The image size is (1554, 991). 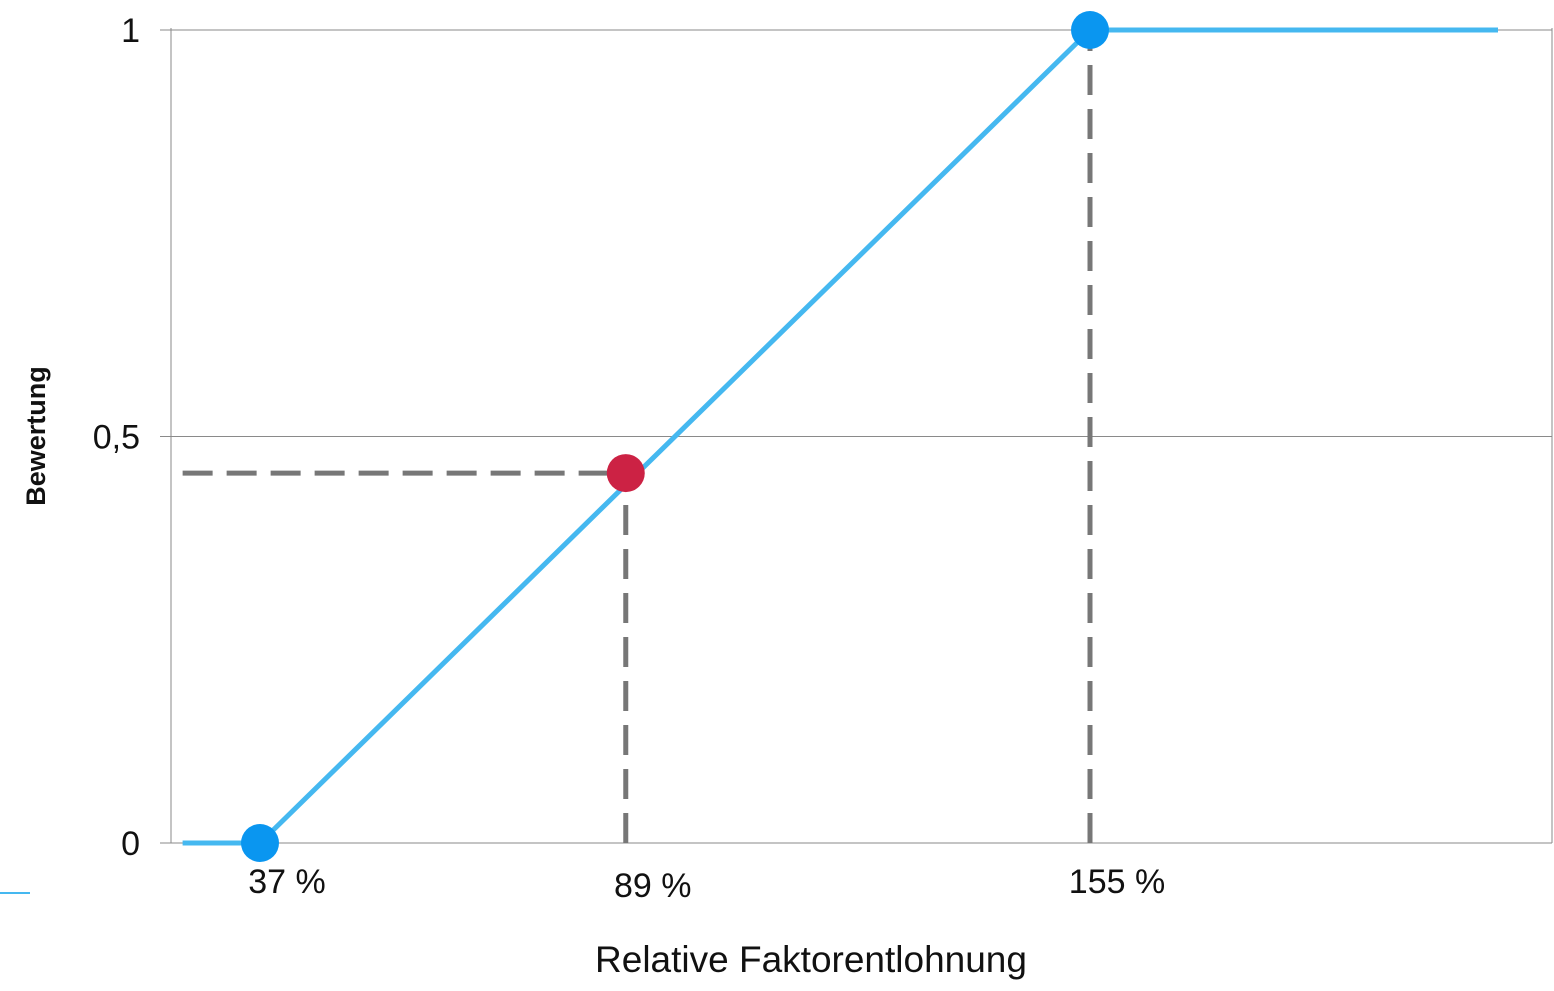 I want to click on y-axis-label: Bewertung, so click(x=36, y=436).